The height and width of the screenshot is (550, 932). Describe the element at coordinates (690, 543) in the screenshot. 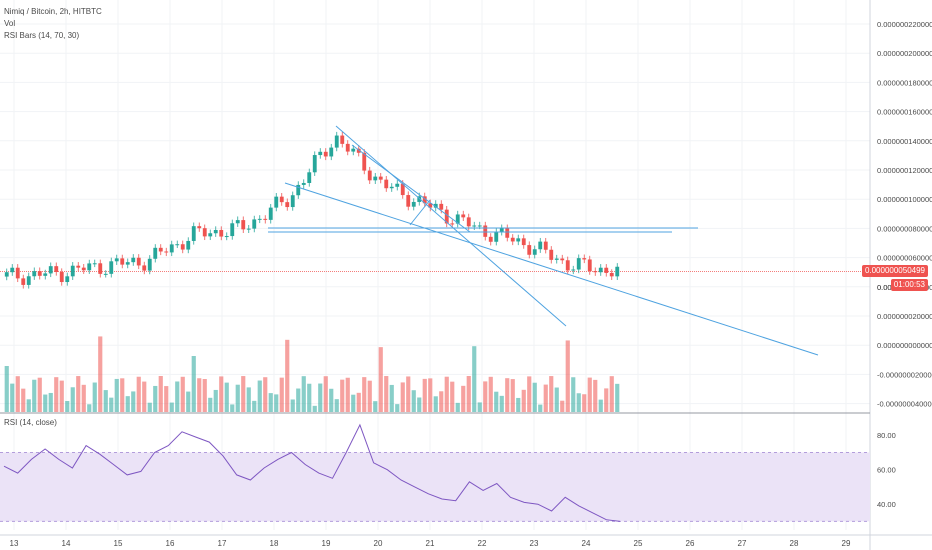

I see `time-axis-label: 26` at that location.